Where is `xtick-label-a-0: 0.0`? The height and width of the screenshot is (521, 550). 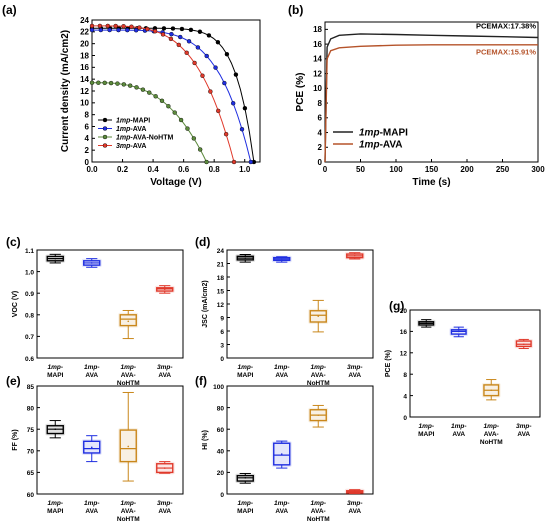
xtick-label-a-0: 0.0 is located at coordinates (92, 169).